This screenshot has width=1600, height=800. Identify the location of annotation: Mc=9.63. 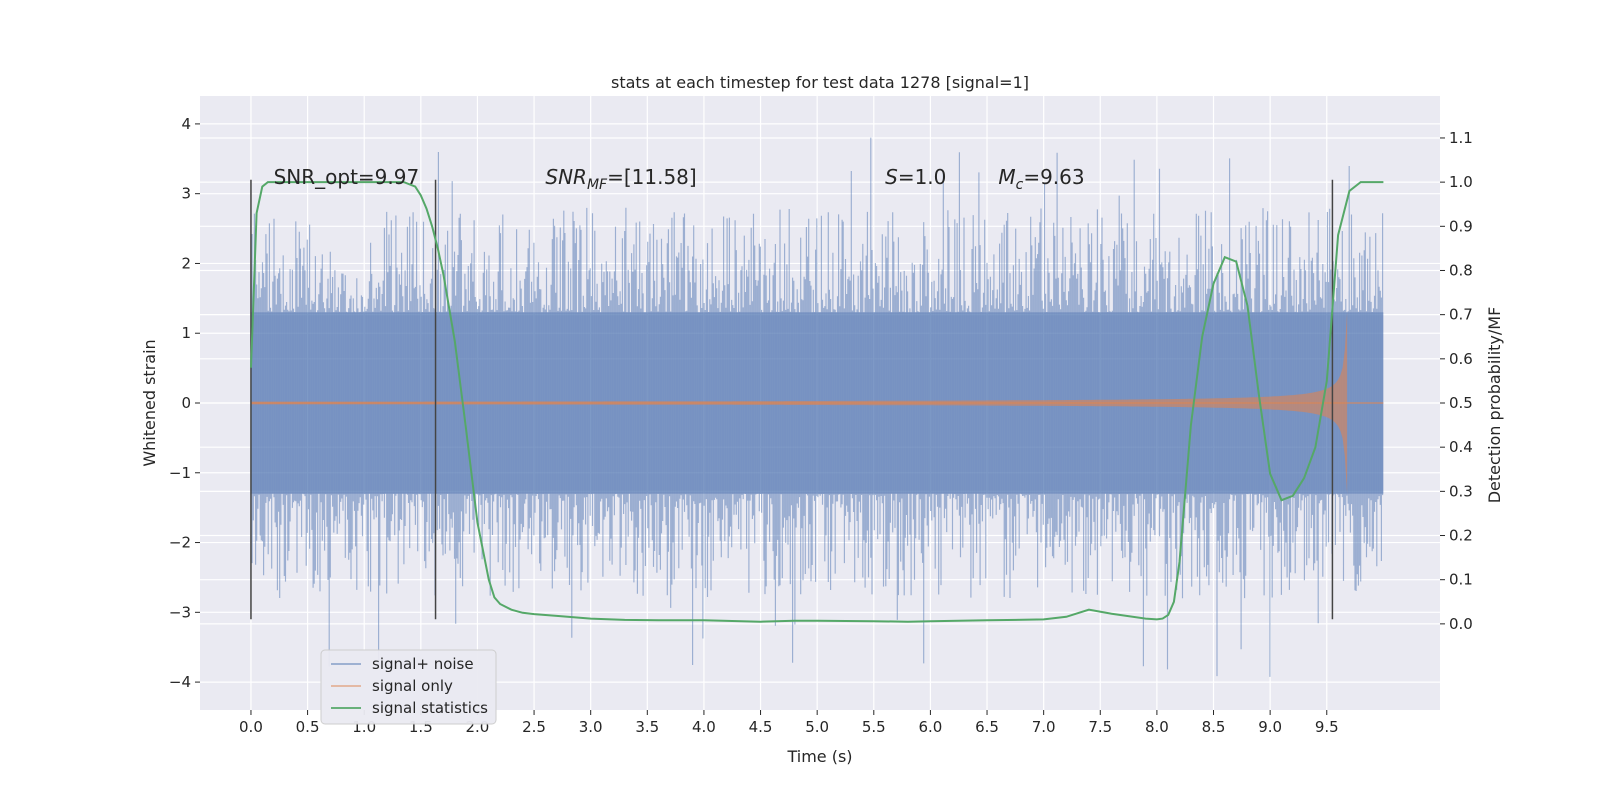
(1041, 179).